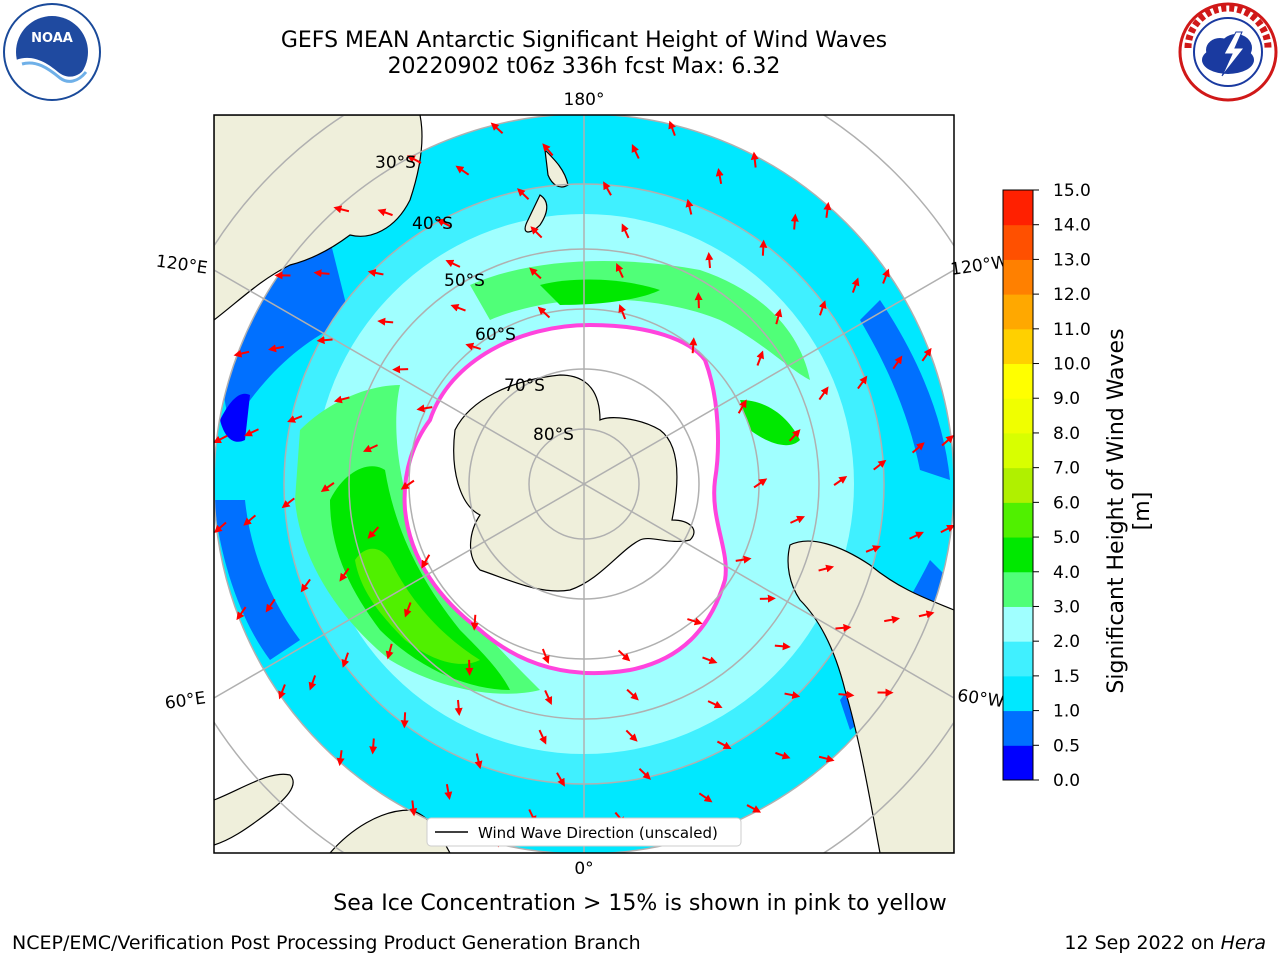 The width and height of the screenshot is (1280, 960). What do you see at coordinates (1066, 781) in the screenshot?
I see `colorbar-tick-label: 0.0` at bounding box center [1066, 781].